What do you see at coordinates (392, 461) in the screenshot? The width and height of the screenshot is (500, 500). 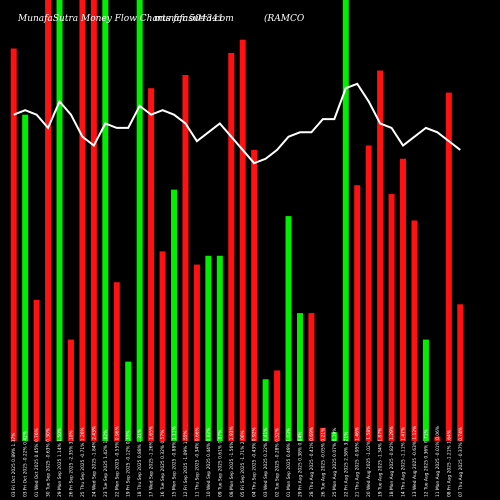 I see `x-tick-label: 18 Mon Aug 2025 -0.82% 1.29%` at bounding box center [392, 461].